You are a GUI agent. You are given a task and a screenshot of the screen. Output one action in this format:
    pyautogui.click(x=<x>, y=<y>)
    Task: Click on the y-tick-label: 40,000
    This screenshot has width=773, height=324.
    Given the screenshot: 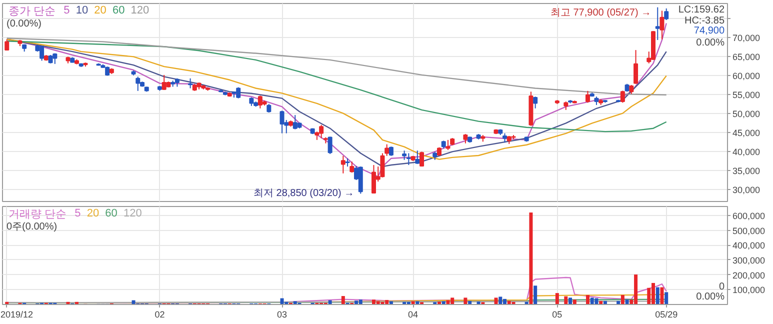 What is the action you would take?
    pyautogui.click(x=746, y=151)
    